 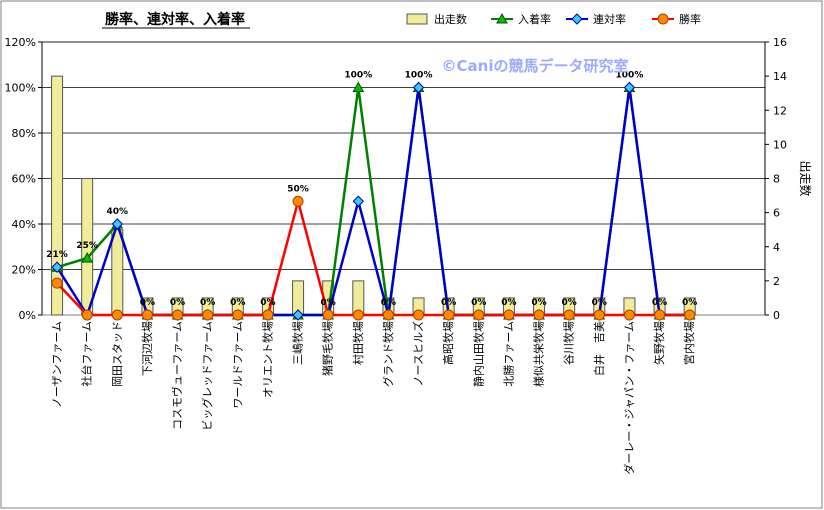 I want to click on category-label: グランド牧場, so click(x=388, y=354).